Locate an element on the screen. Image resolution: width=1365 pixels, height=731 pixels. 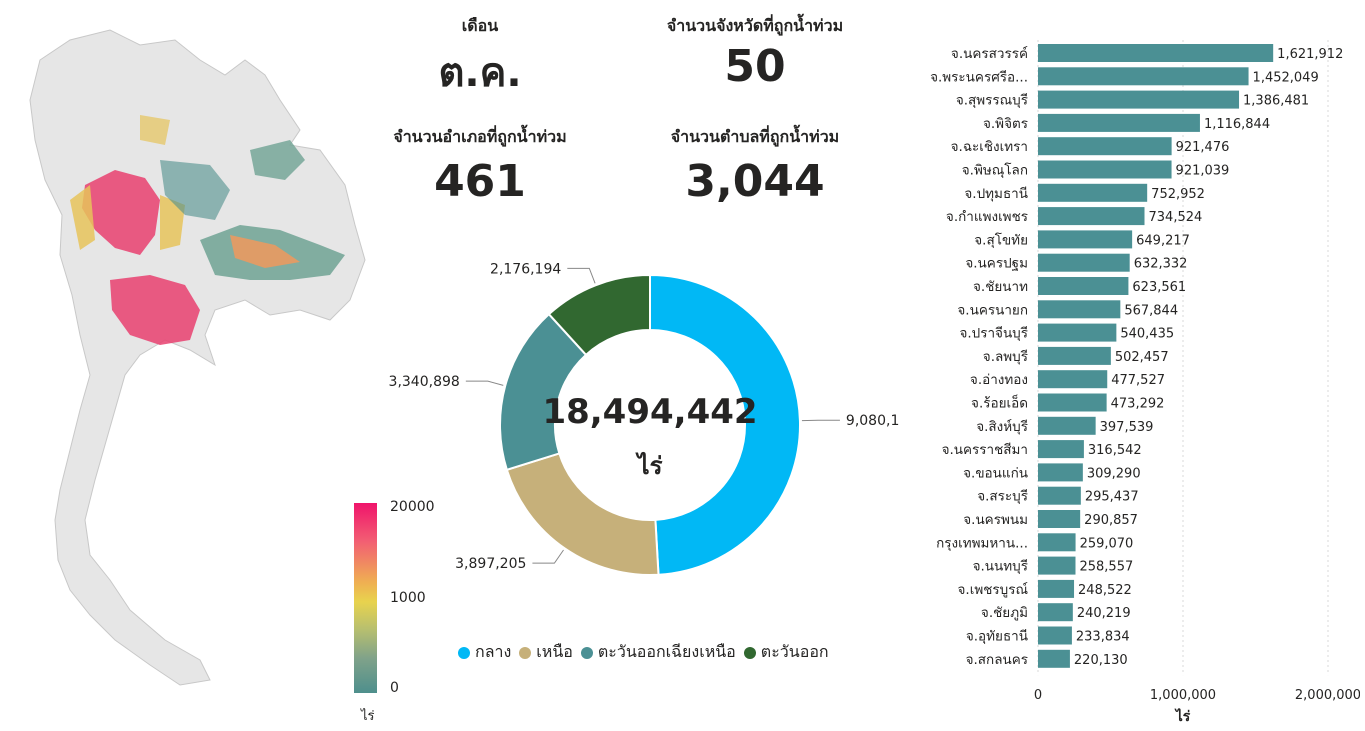
map-region-east-flood is located at coordinates (195, 190).